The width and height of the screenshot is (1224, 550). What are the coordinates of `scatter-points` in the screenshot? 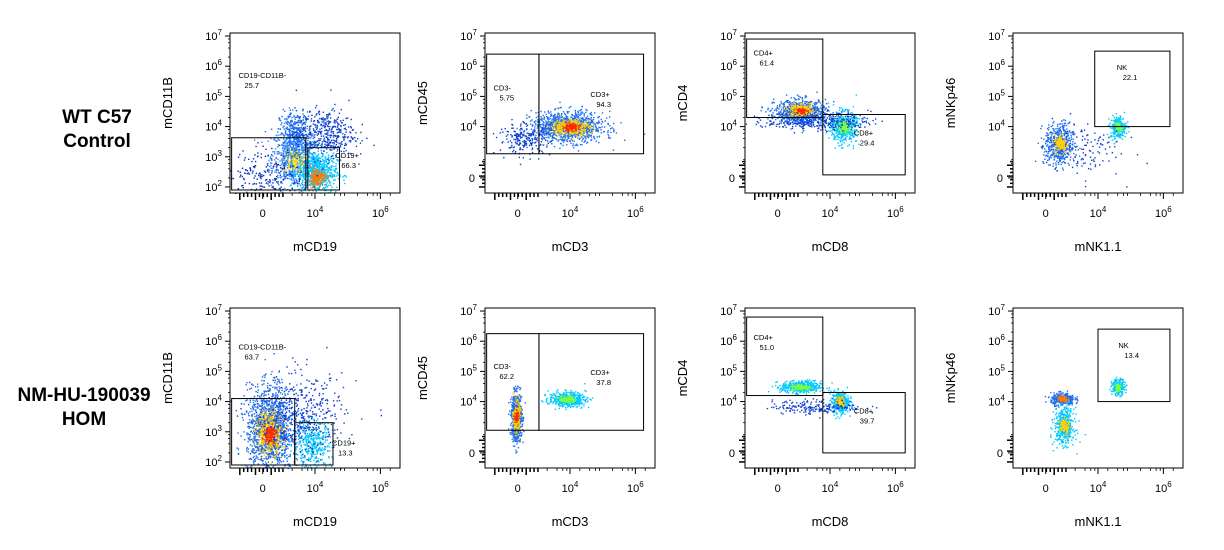 It's located at (302, 141).